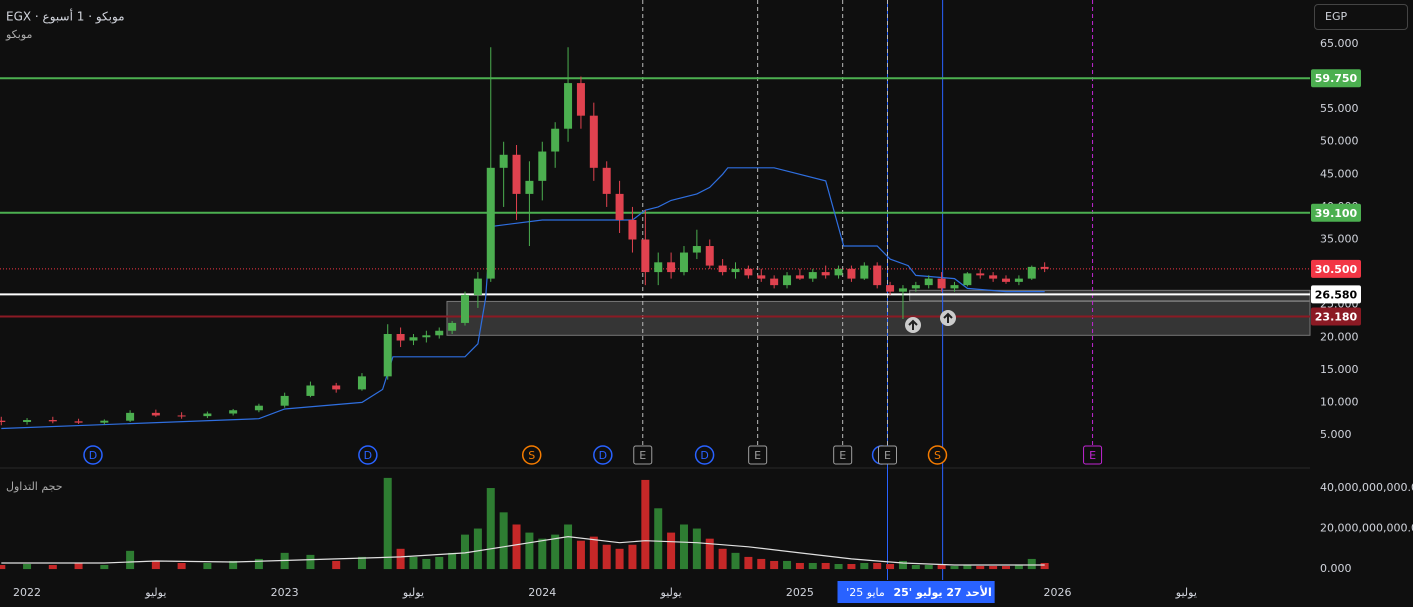 This screenshot has height=607, width=1413. I want to click on y-tick-label: 15.000, so click(1339, 369).